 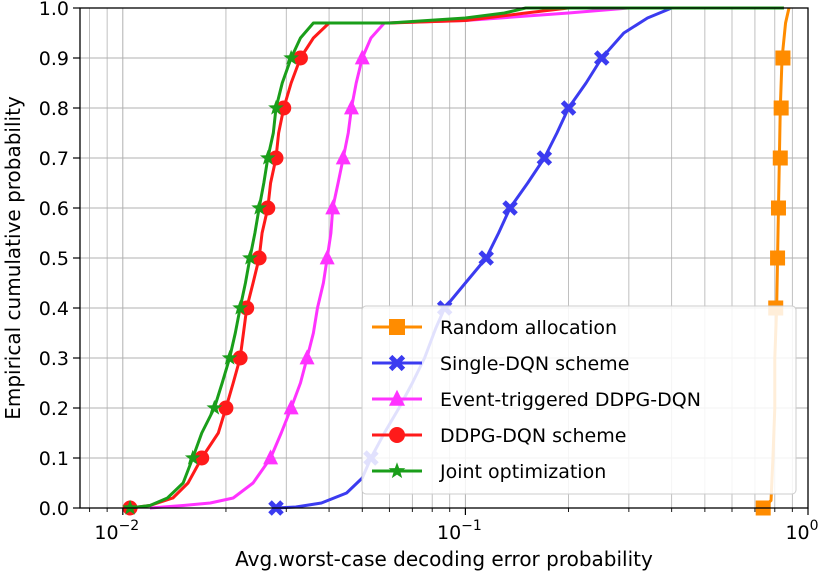 What do you see at coordinates (54, 109) in the screenshot?
I see `y-tick-label: 0.8` at bounding box center [54, 109].